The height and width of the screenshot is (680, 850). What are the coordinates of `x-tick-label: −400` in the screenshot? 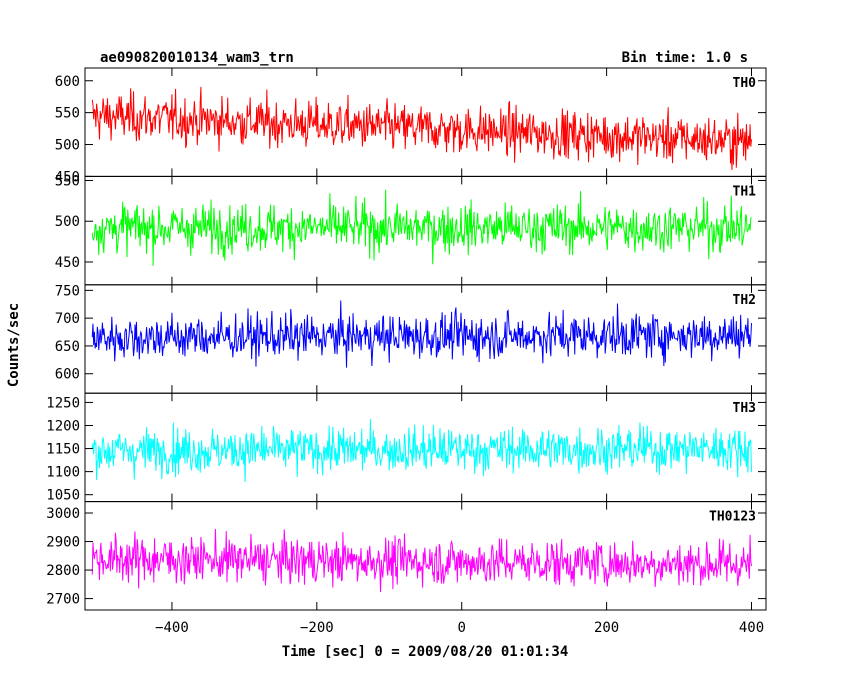 It's located at (172, 628).